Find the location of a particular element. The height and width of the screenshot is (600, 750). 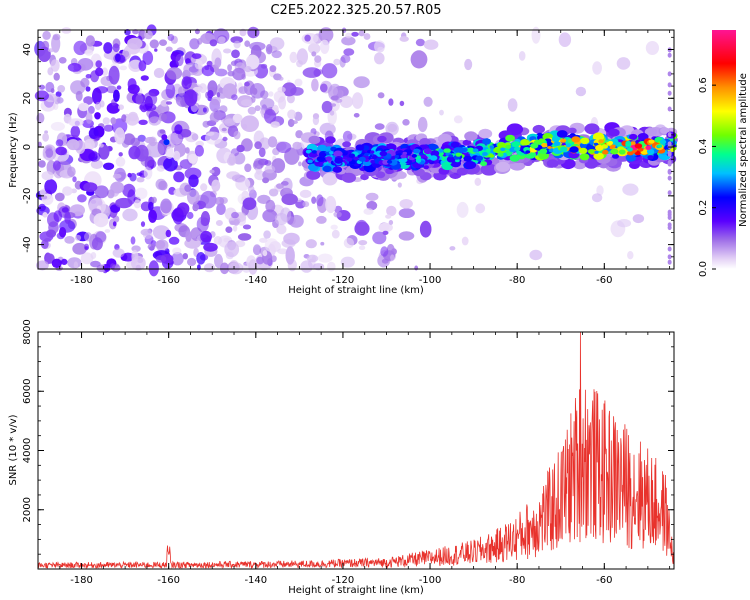

spectrogram-x-label: Height of straight line (km) is located at coordinates (356, 290).